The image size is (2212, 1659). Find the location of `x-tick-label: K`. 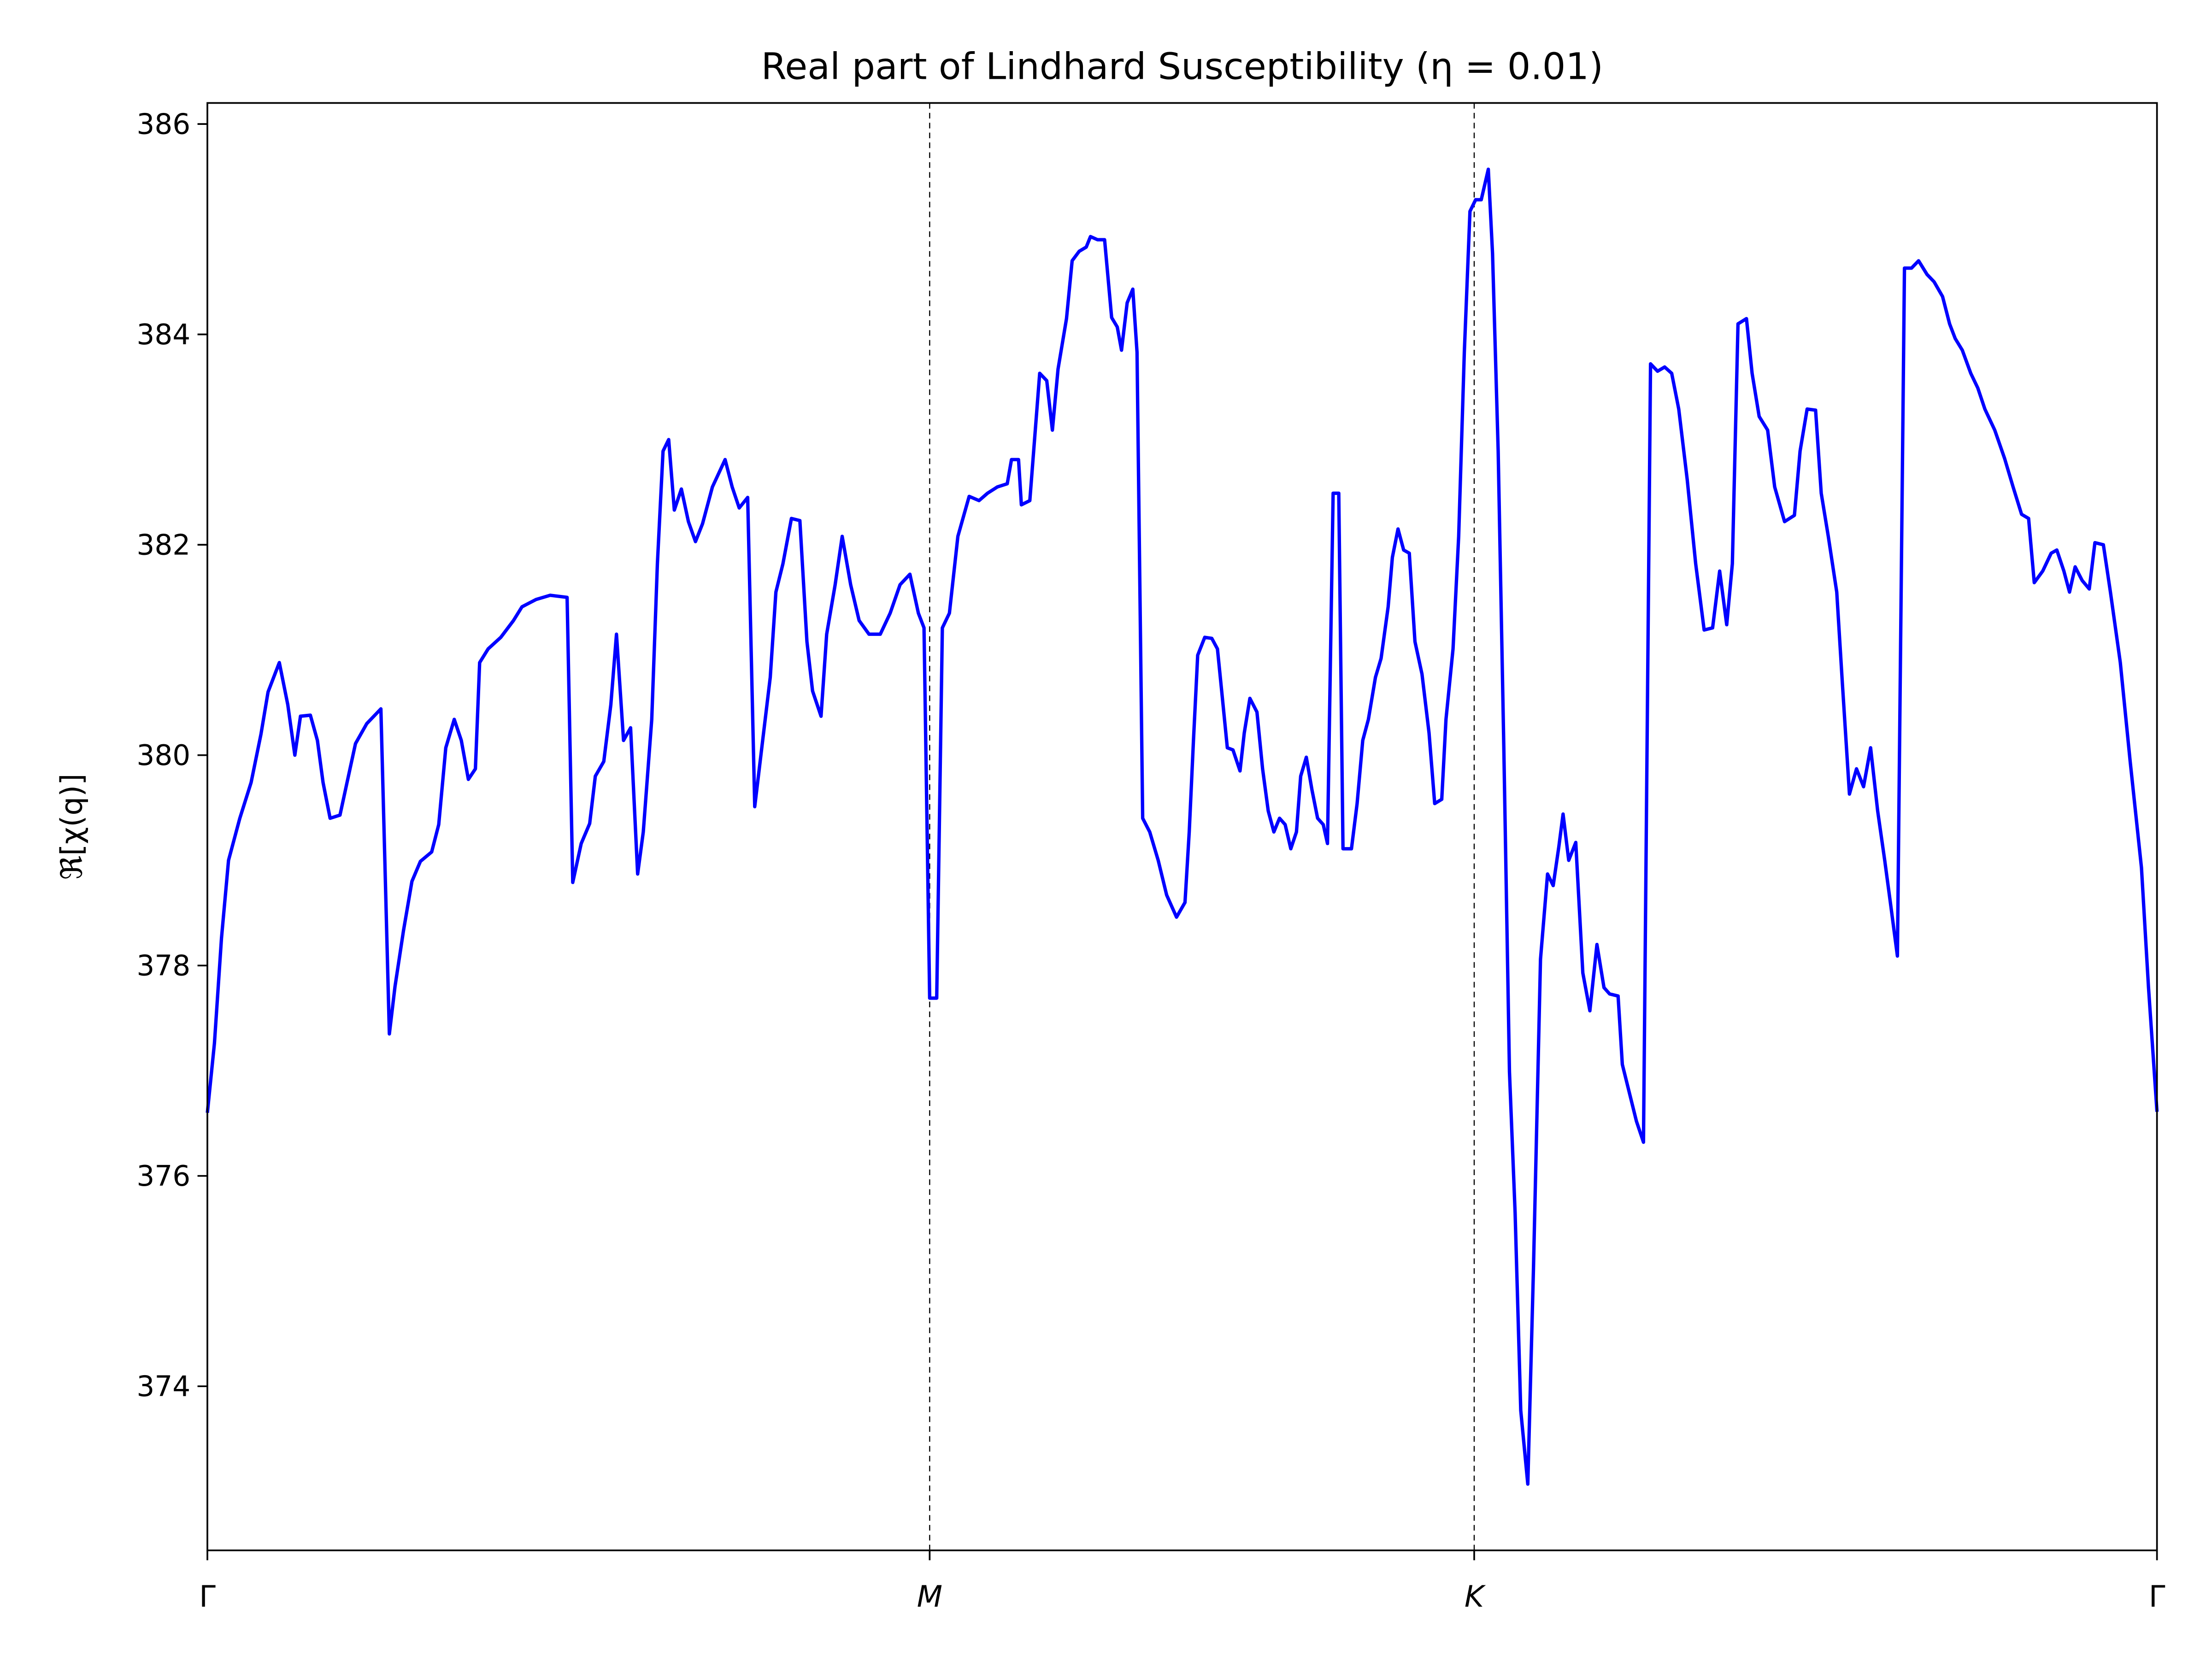

x-tick-label: K is located at coordinates (1475, 1597).